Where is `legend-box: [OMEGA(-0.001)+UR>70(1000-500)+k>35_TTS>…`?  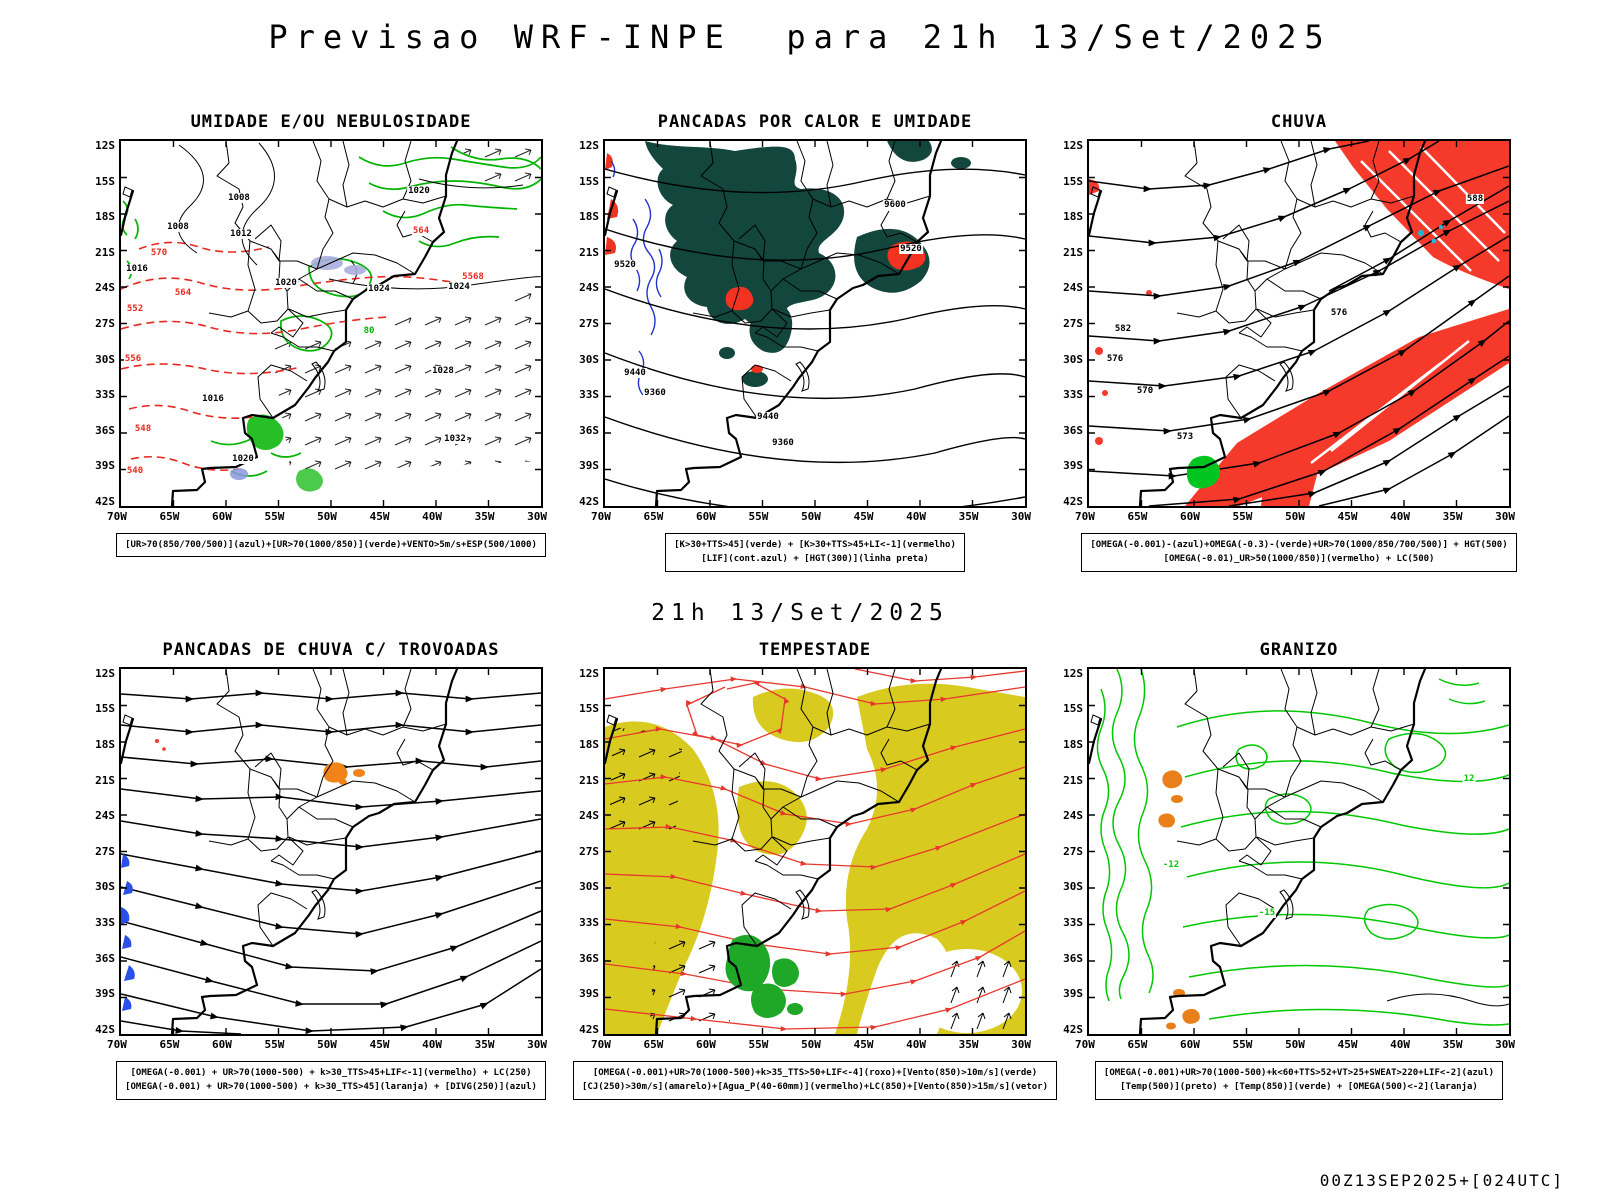
legend-box: [OMEGA(-0.001)+UR>70(1000-500)+k>35_TTS>… is located at coordinates (815, 1080).